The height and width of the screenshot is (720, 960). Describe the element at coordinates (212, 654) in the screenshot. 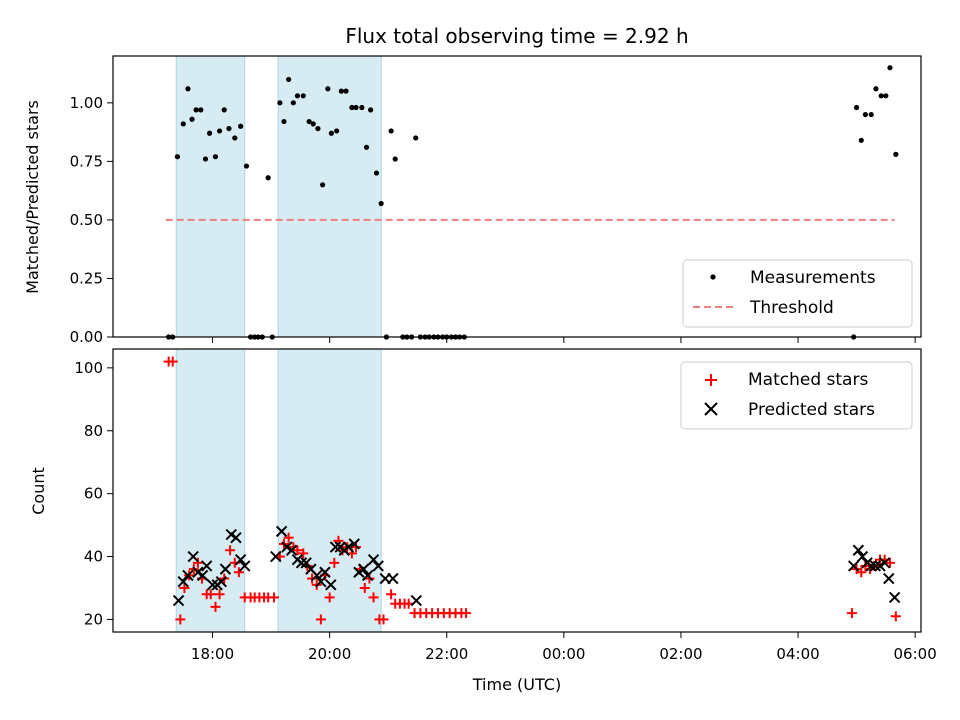

I see `x-tick-label: 18:00` at that location.